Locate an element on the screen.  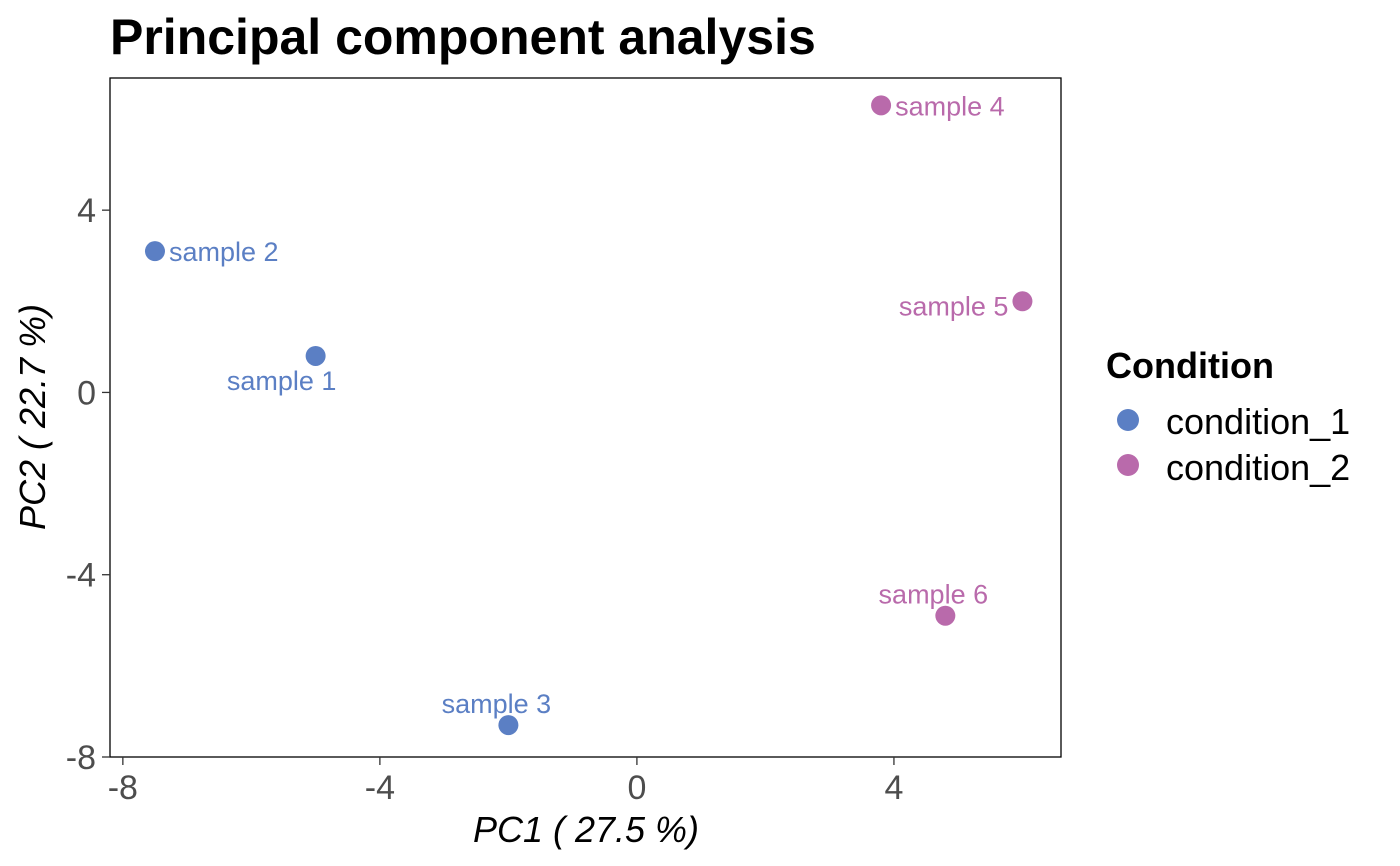
point-label: sample 3 is located at coordinates (497, 704).